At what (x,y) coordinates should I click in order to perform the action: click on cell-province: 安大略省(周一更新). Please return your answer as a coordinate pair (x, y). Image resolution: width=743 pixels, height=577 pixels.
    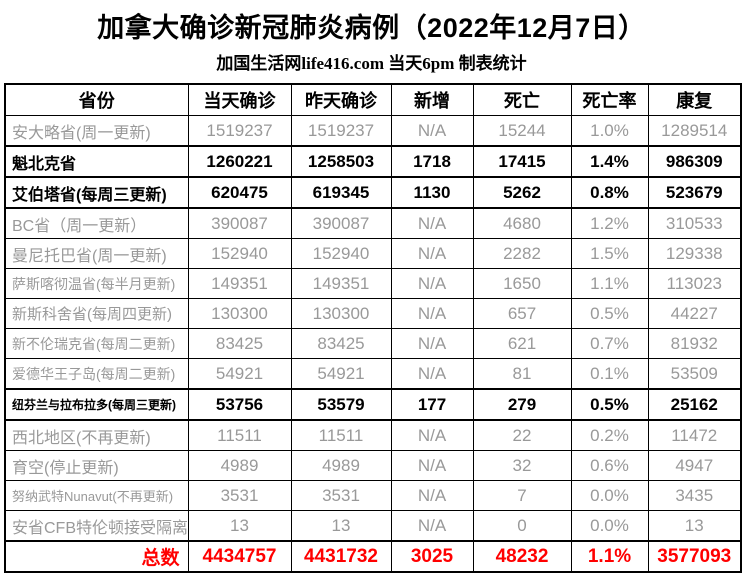
    Looking at the image, I should click on (96, 131).